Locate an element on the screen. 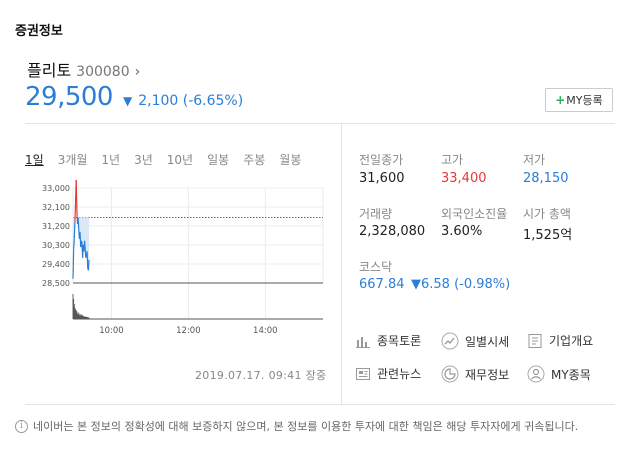  link-financials: 재무정보 is located at coordinates (475, 374).